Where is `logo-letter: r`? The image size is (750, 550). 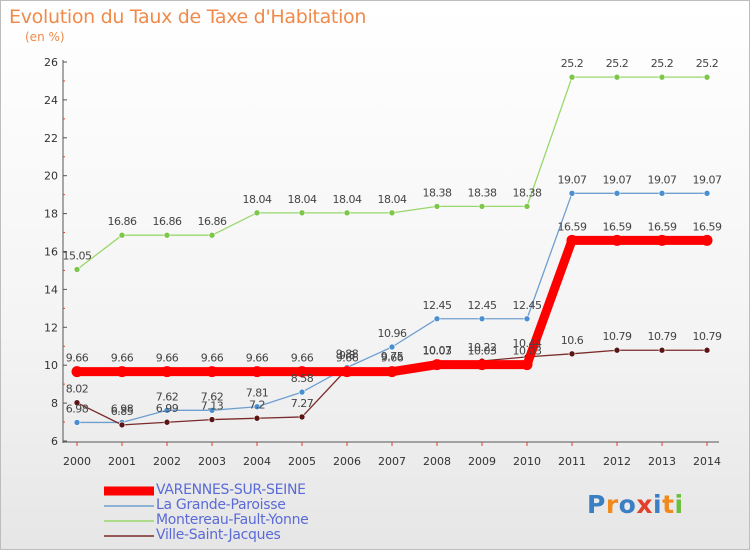 logo-letter: r is located at coordinates (612, 504).